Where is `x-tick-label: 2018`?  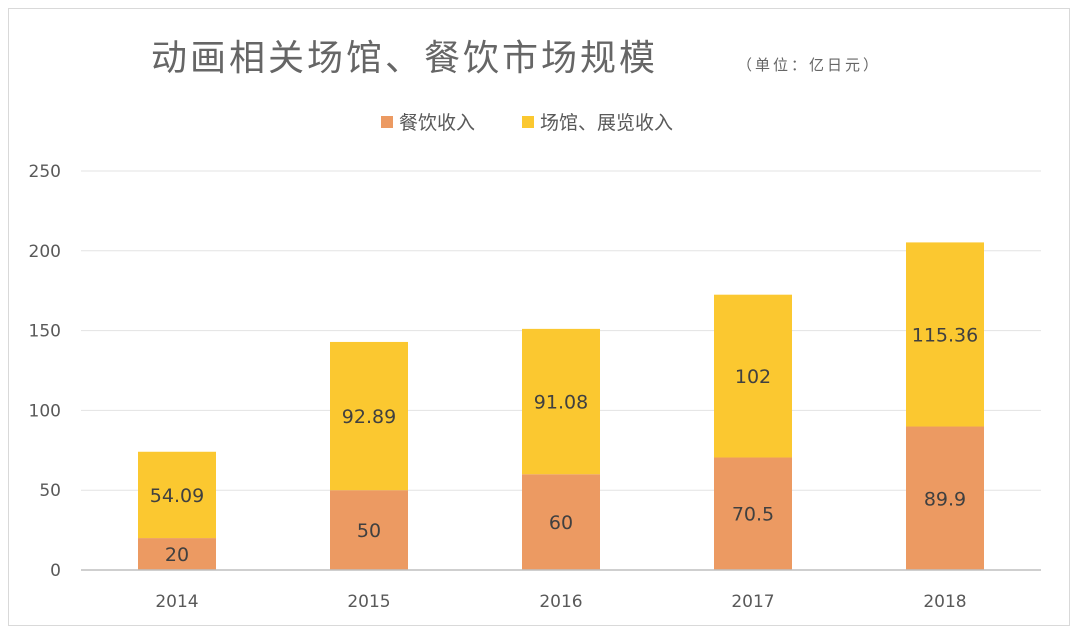
x-tick-label: 2018 is located at coordinates (944, 602).